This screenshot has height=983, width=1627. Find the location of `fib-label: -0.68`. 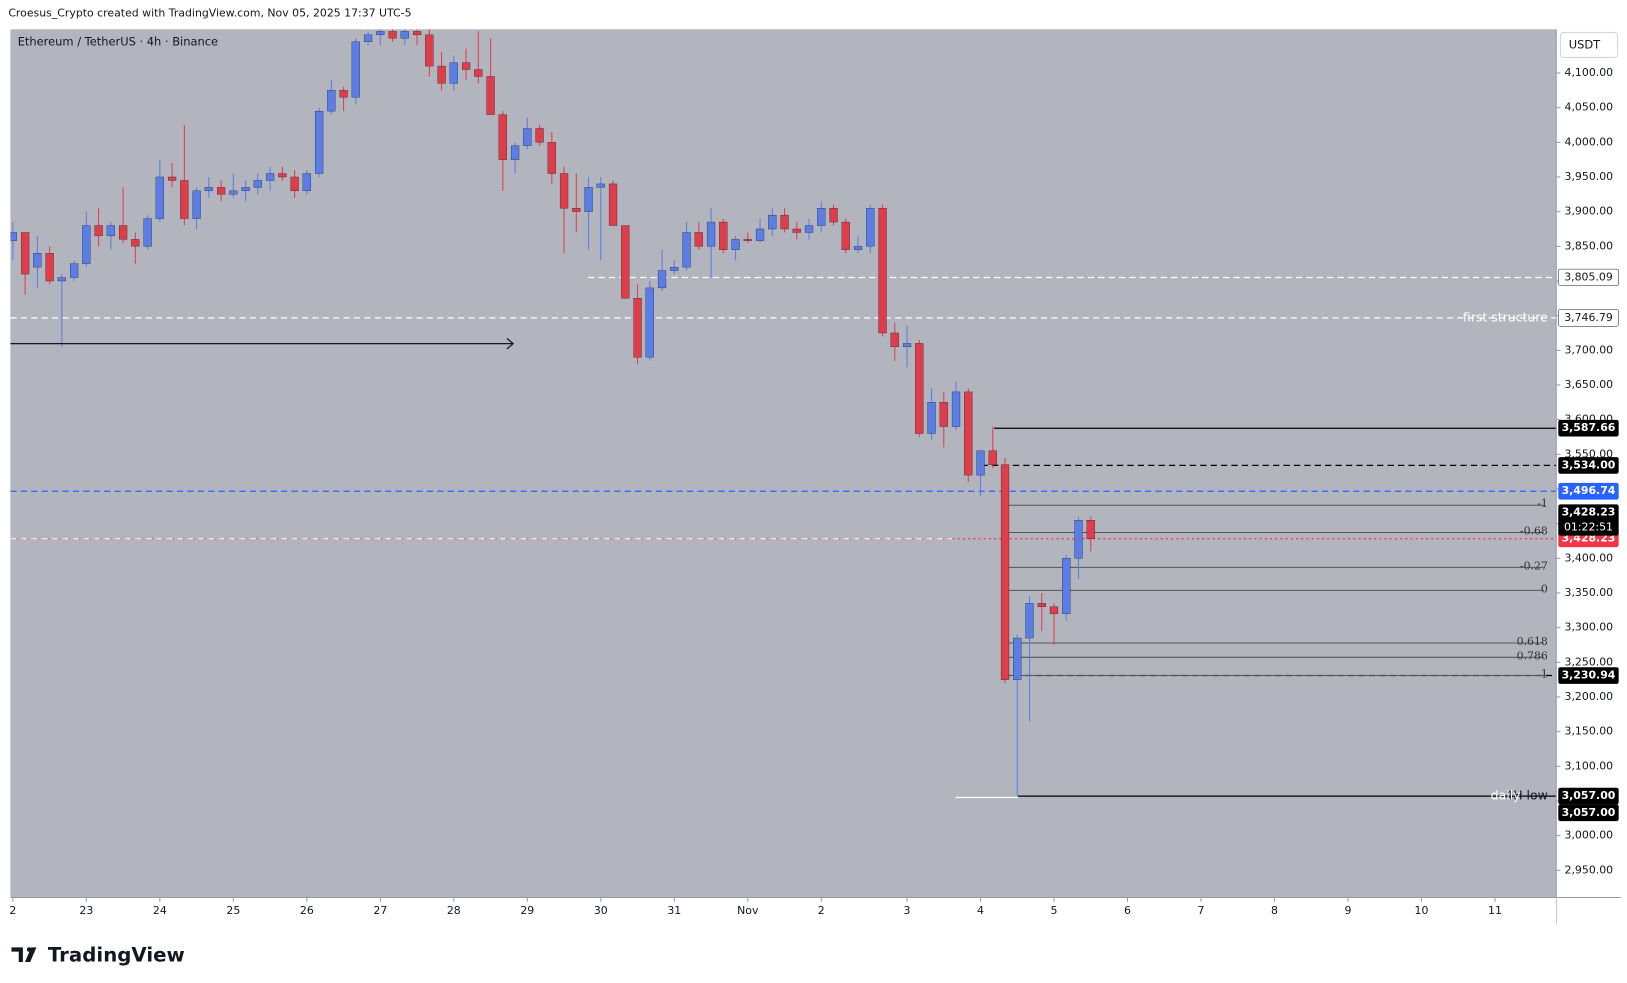

fib-label: -0.68 is located at coordinates (1534, 530).